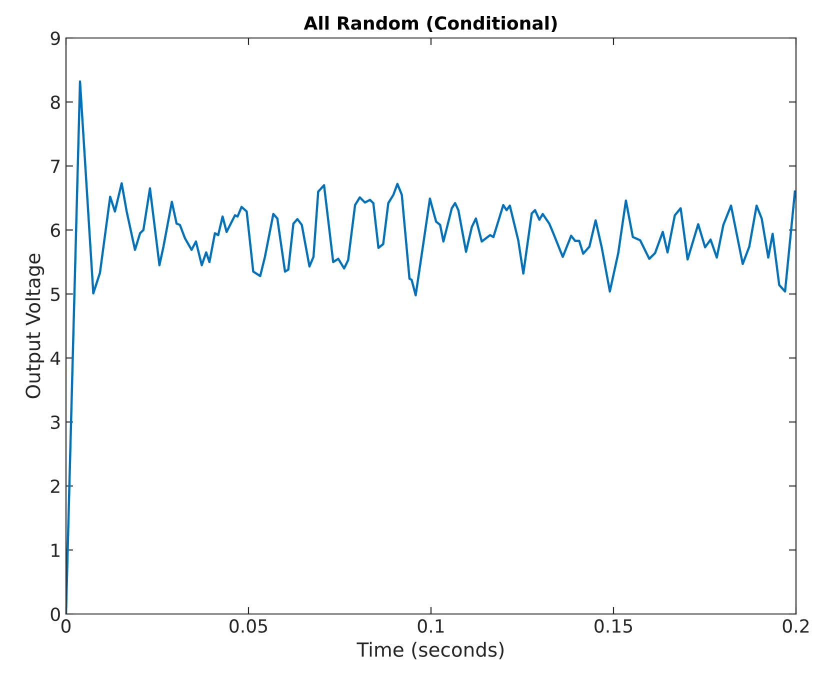  I want to click on y-tick-label: 2, so click(55, 486).